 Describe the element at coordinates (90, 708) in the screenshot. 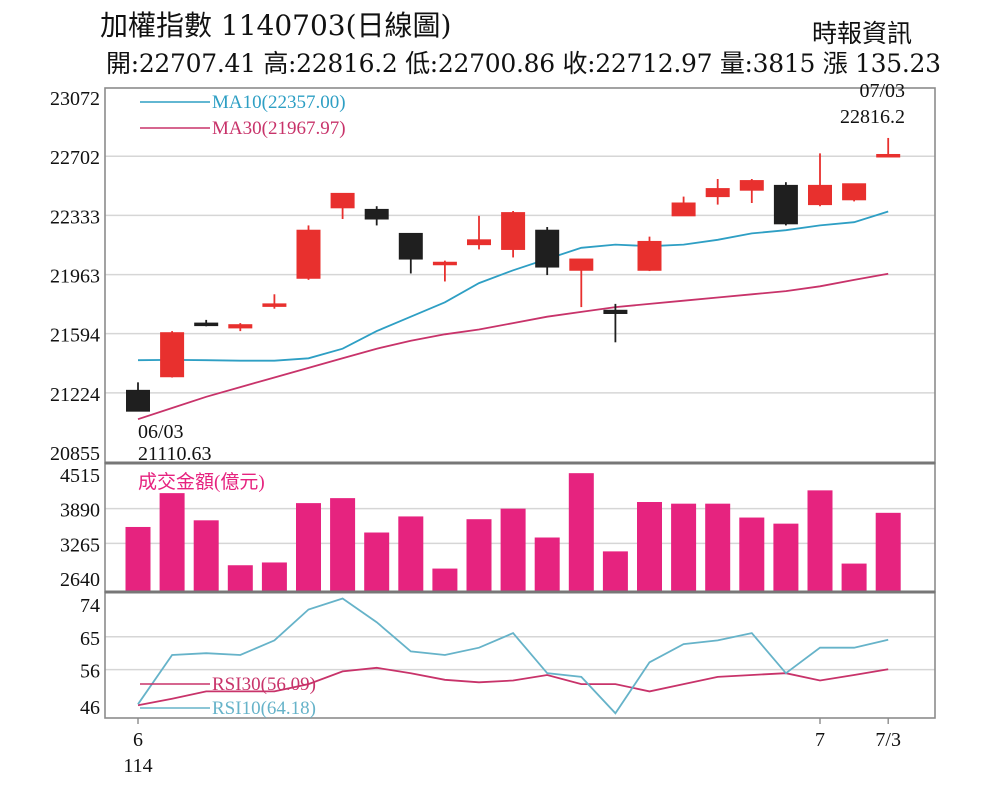

I see `rsi-tick-label: 46` at that location.